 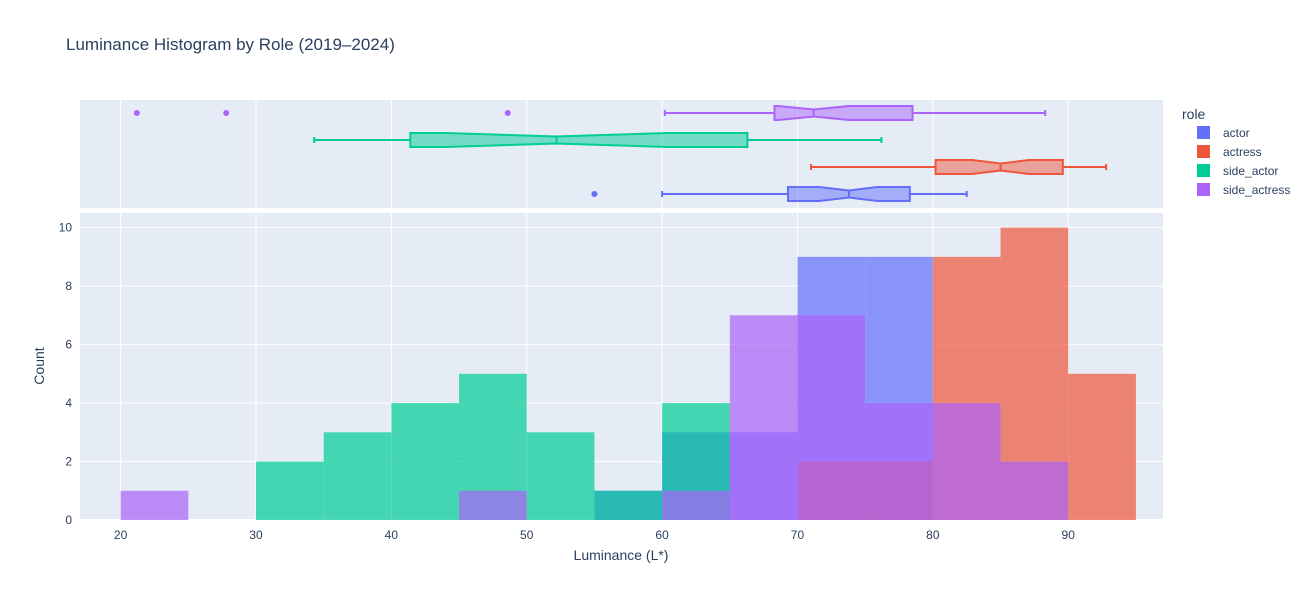 What do you see at coordinates (39, 365) in the screenshot?
I see `y-axis-title: Count` at bounding box center [39, 365].